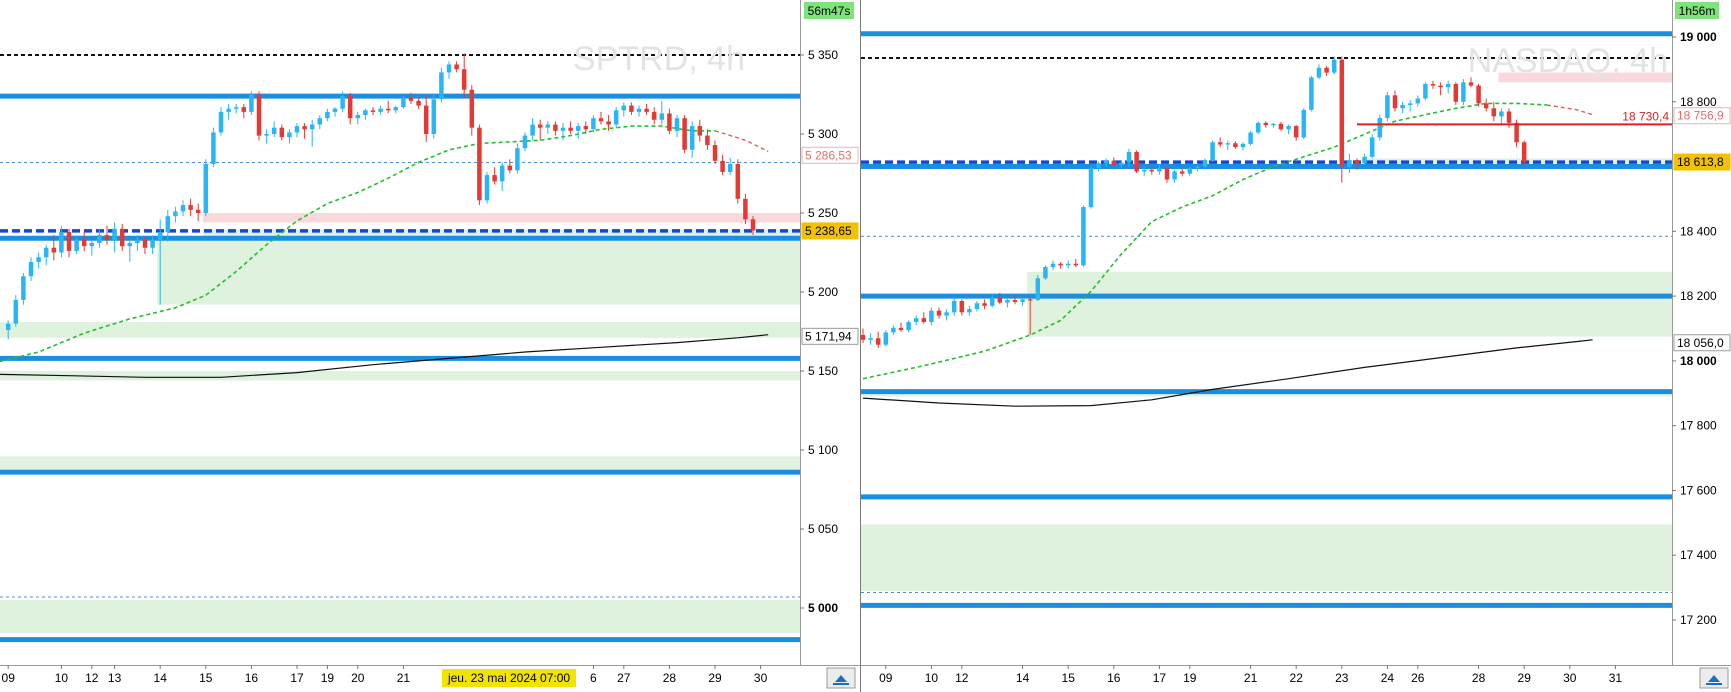 The height and width of the screenshot is (692, 1731). What do you see at coordinates (1645, 116) in the screenshot?
I see `red-level-label: 18 730,4` at bounding box center [1645, 116].